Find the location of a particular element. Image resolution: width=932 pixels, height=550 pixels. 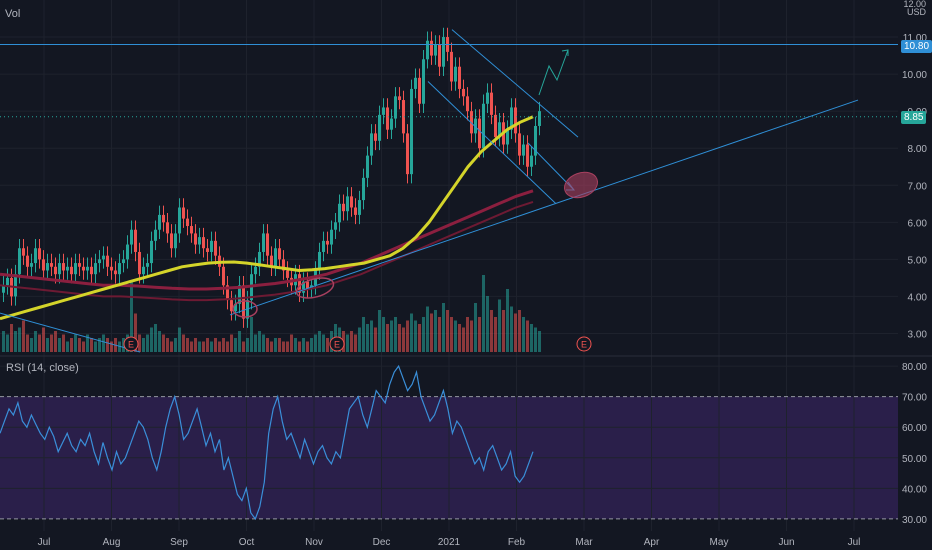

channel-upper is located at coordinates (515, 83).